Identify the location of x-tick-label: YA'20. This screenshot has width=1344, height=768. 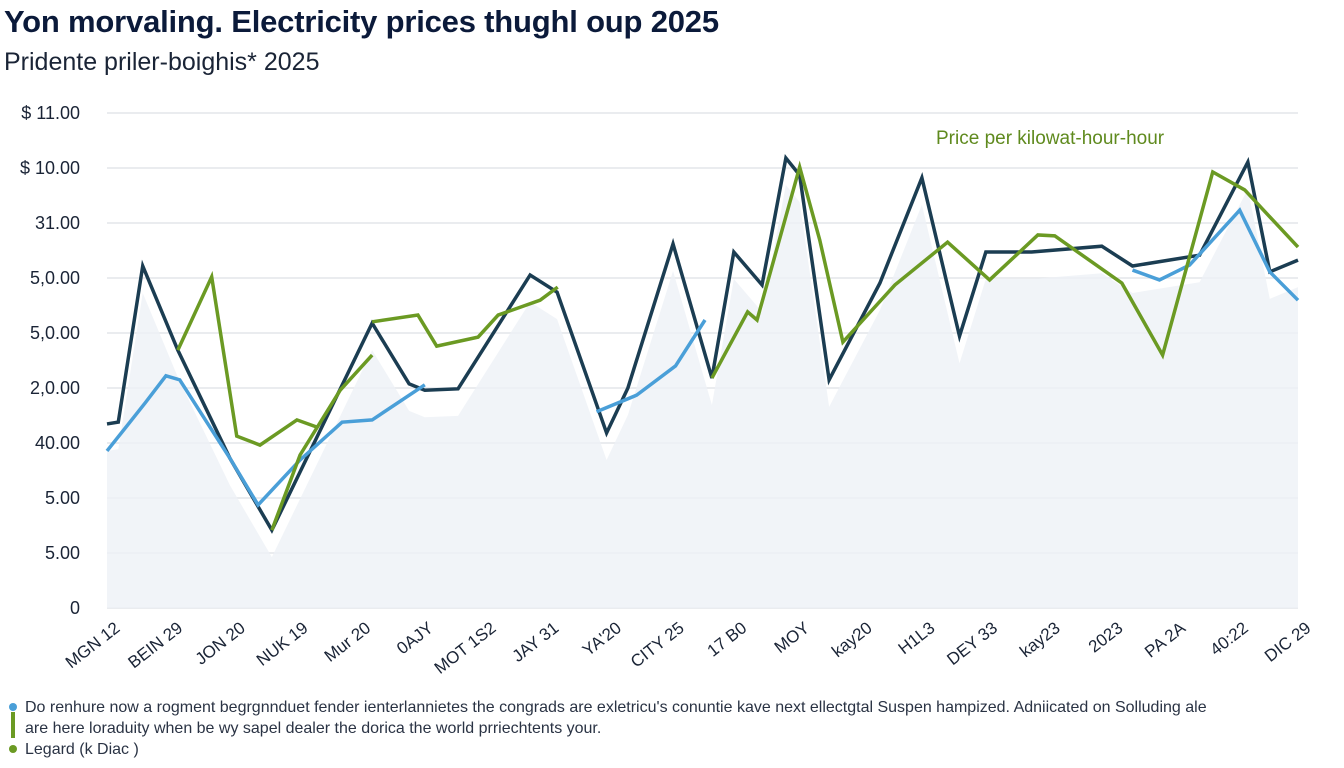
(602, 639).